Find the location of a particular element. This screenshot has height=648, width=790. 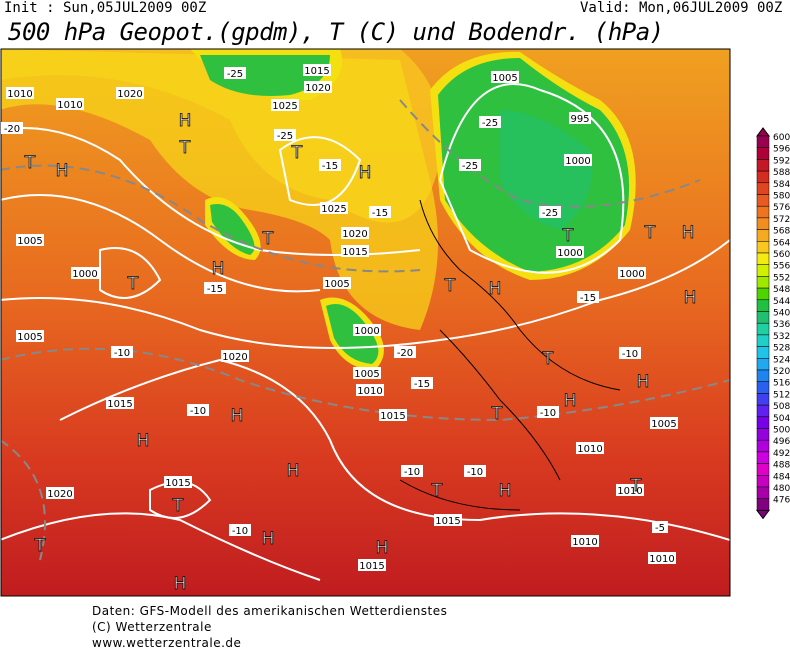

colorbar-label: 596 is located at coordinates (781, 150).